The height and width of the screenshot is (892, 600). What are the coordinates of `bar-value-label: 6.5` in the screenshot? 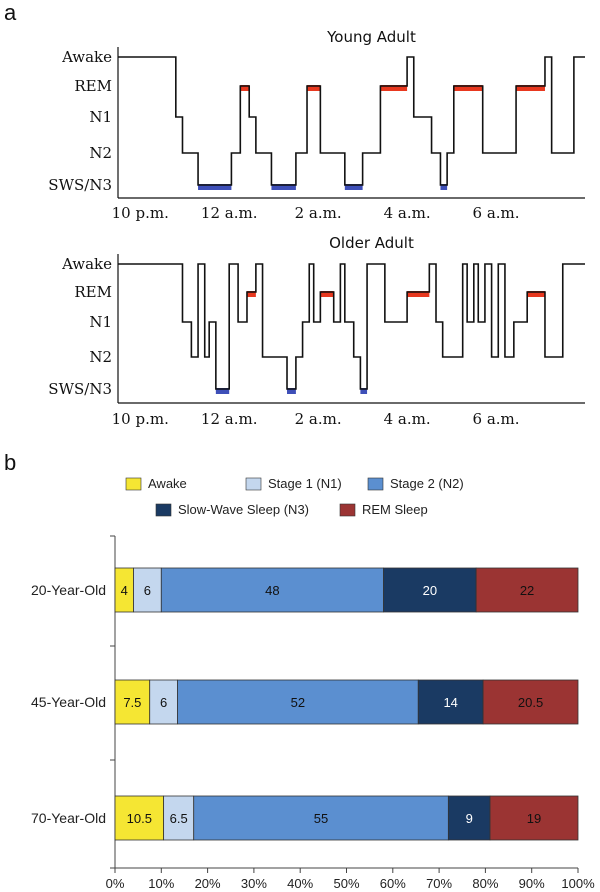 It's located at (179, 818).